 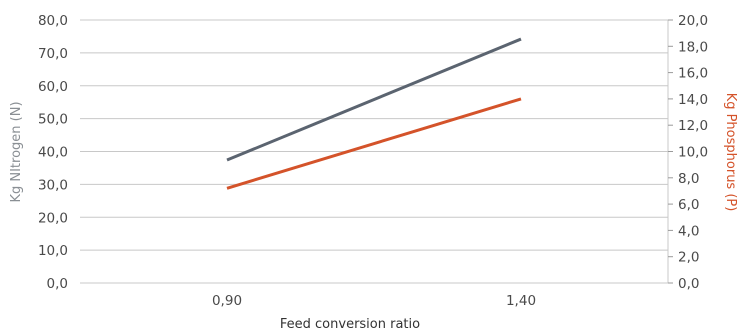 What do you see at coordinates (53, 21) in the screenshot?
I see `left-tick-label: 80,0` at bounding box center [53, 21].